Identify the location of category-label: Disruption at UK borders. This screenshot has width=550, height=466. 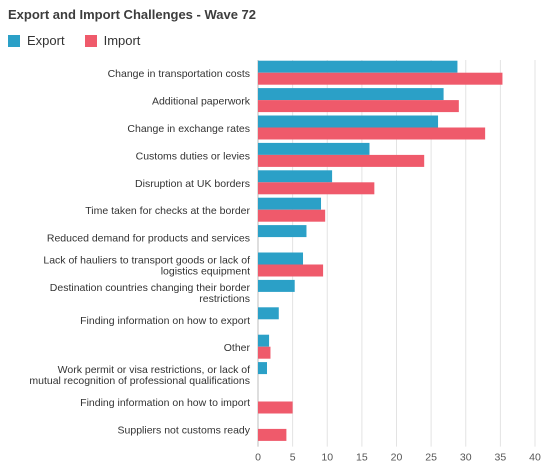
(192, 184).